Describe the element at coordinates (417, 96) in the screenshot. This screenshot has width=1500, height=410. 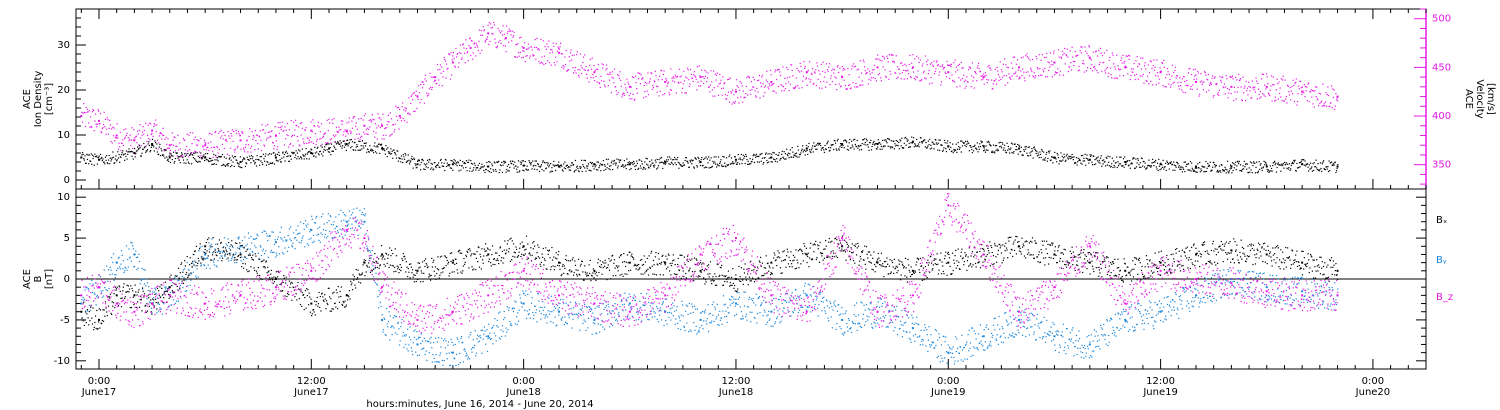
I see `velocity-series-point` at that location.